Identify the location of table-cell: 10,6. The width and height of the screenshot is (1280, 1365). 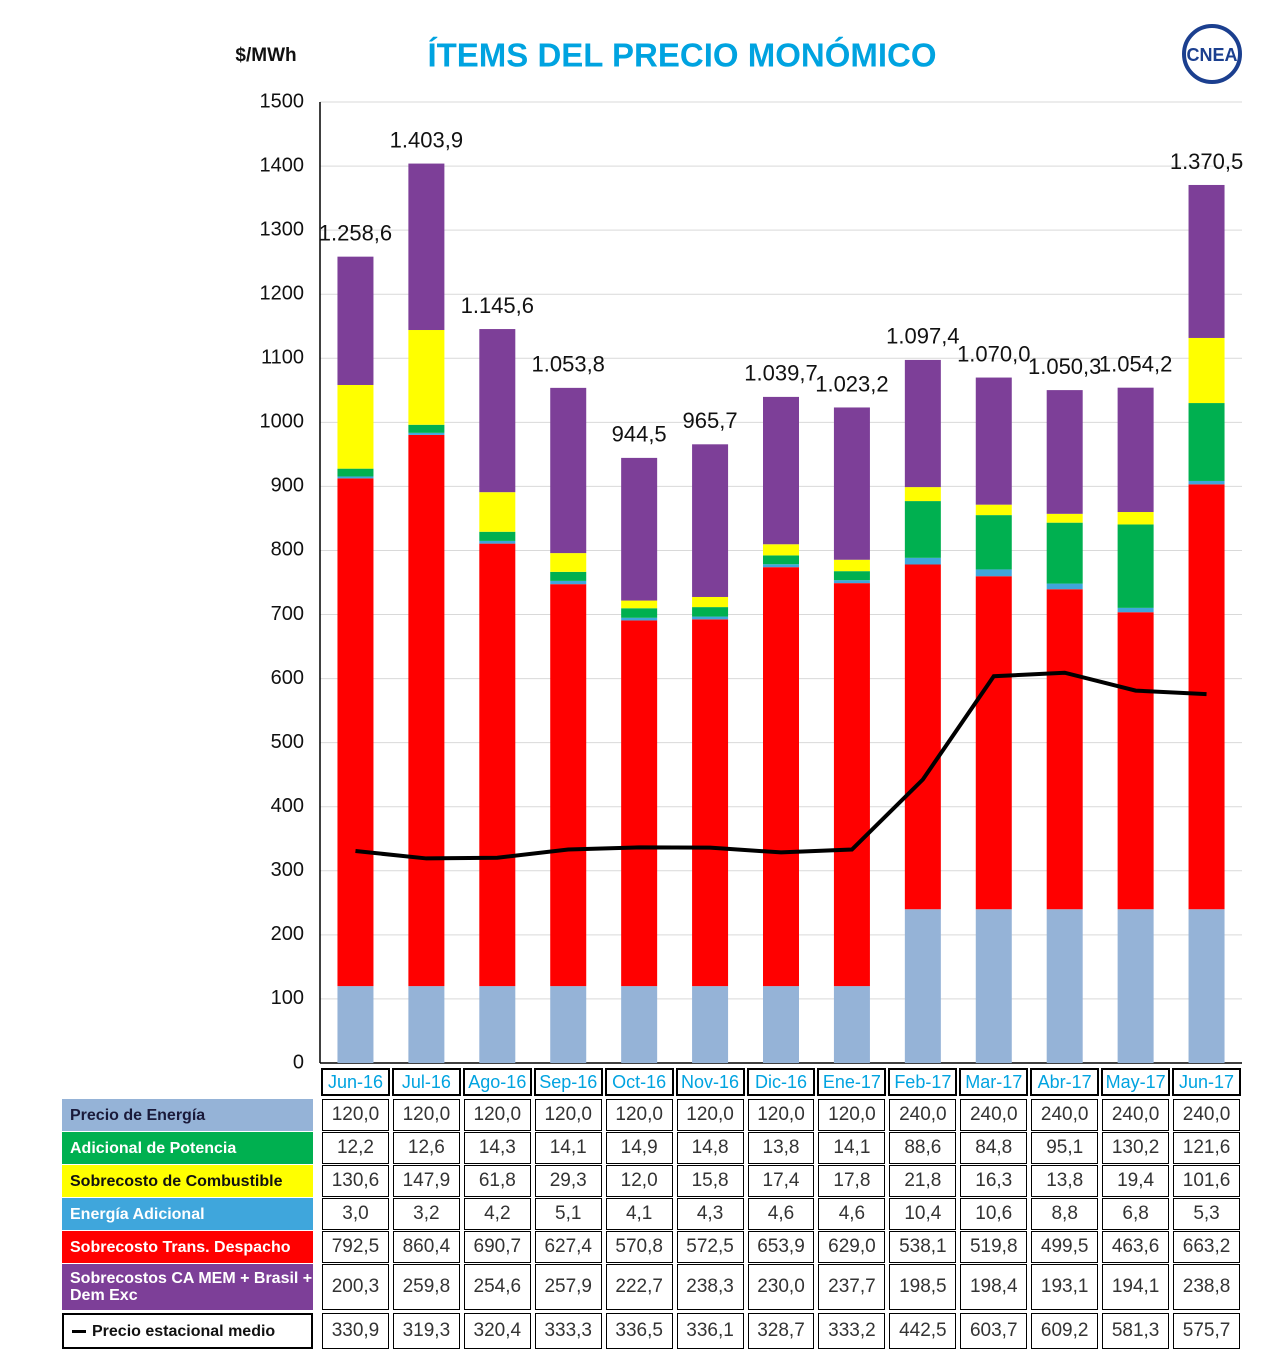
(994, 1214).